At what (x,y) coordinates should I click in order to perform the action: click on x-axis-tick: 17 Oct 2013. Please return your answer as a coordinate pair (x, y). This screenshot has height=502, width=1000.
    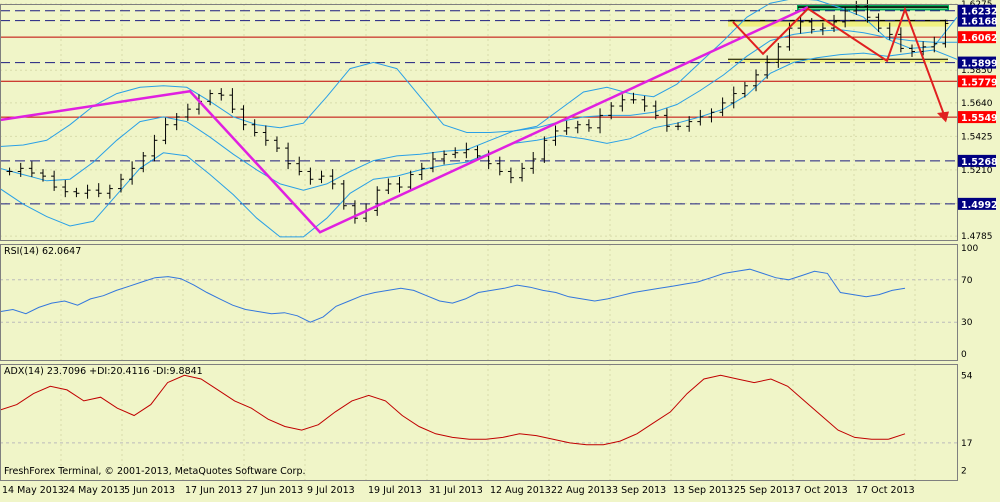
    Looking at the image, I should click on (885, 490).